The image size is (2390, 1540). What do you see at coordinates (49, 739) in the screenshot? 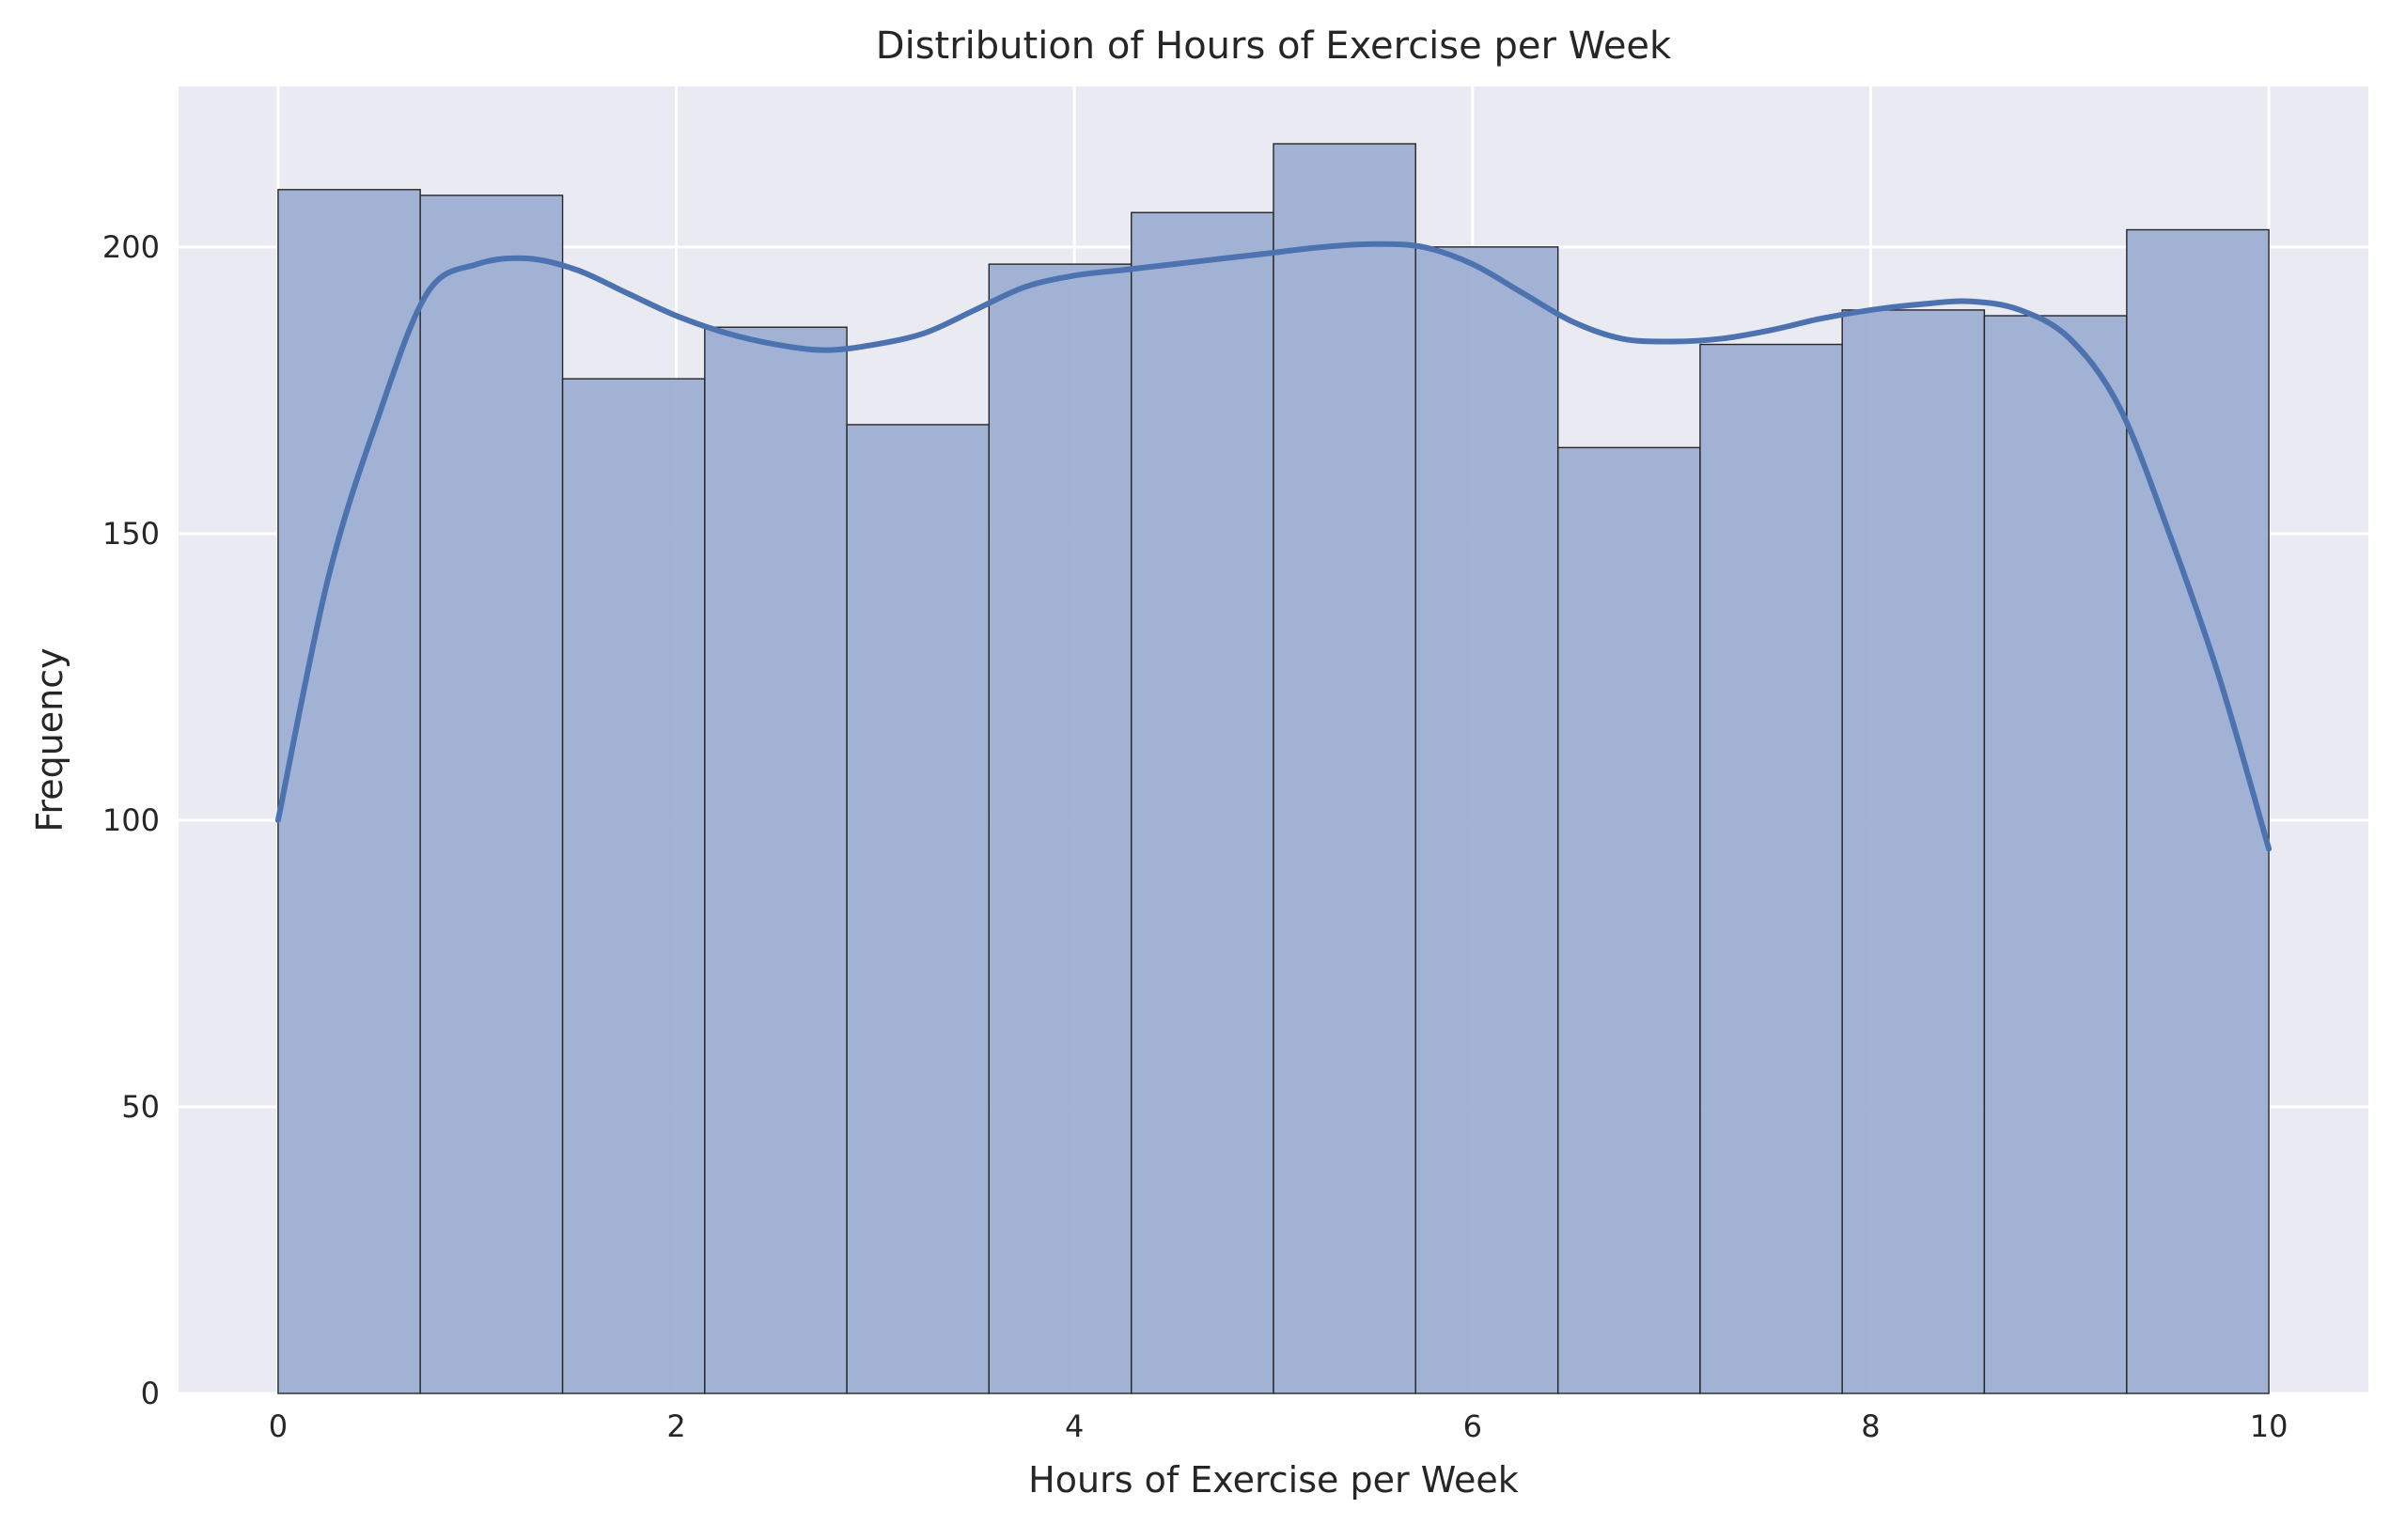
I see `y-axis-label: Frequency` at bounding box center [49, 739].